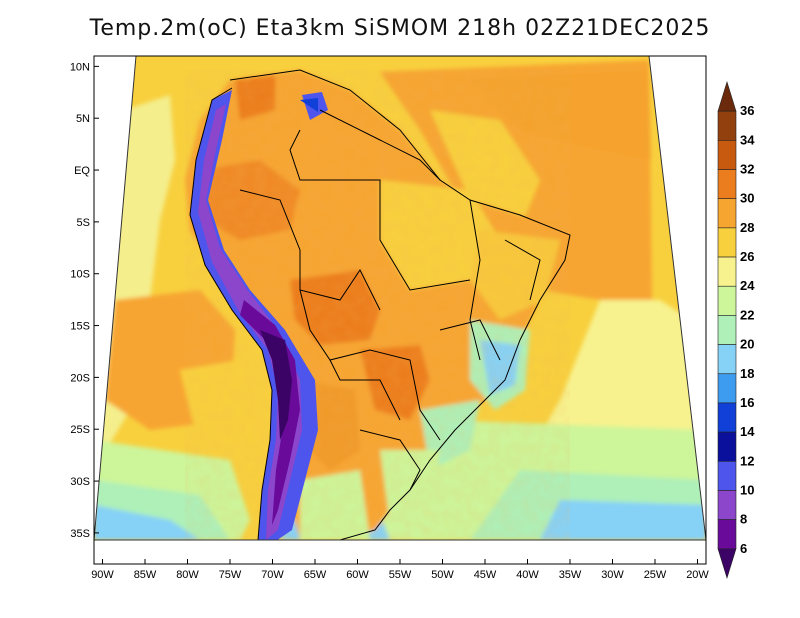 The width and height of the screenshot is (800, 618). I want to click on lon-tick-label: 45W, so click(485, 575).